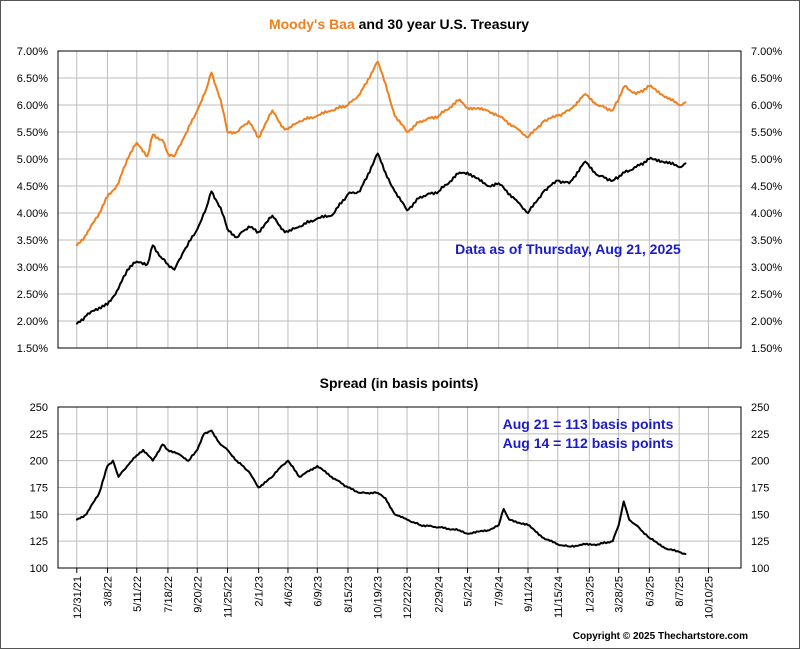 The image size is (800, 649). Describe the element at coordinates (766, 187) in the screenshot. I see `y-tick-label-right: 4.50%` at that location.